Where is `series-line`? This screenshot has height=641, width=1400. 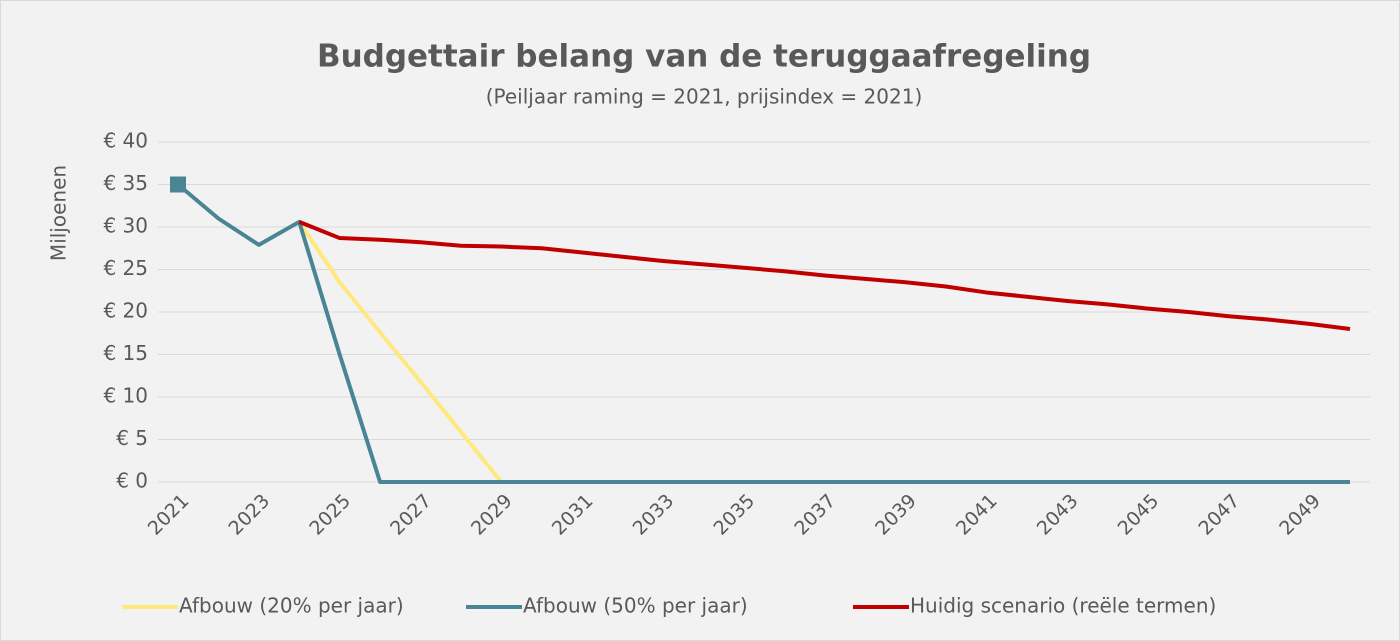
series-line is located at coordinates (824, 275).